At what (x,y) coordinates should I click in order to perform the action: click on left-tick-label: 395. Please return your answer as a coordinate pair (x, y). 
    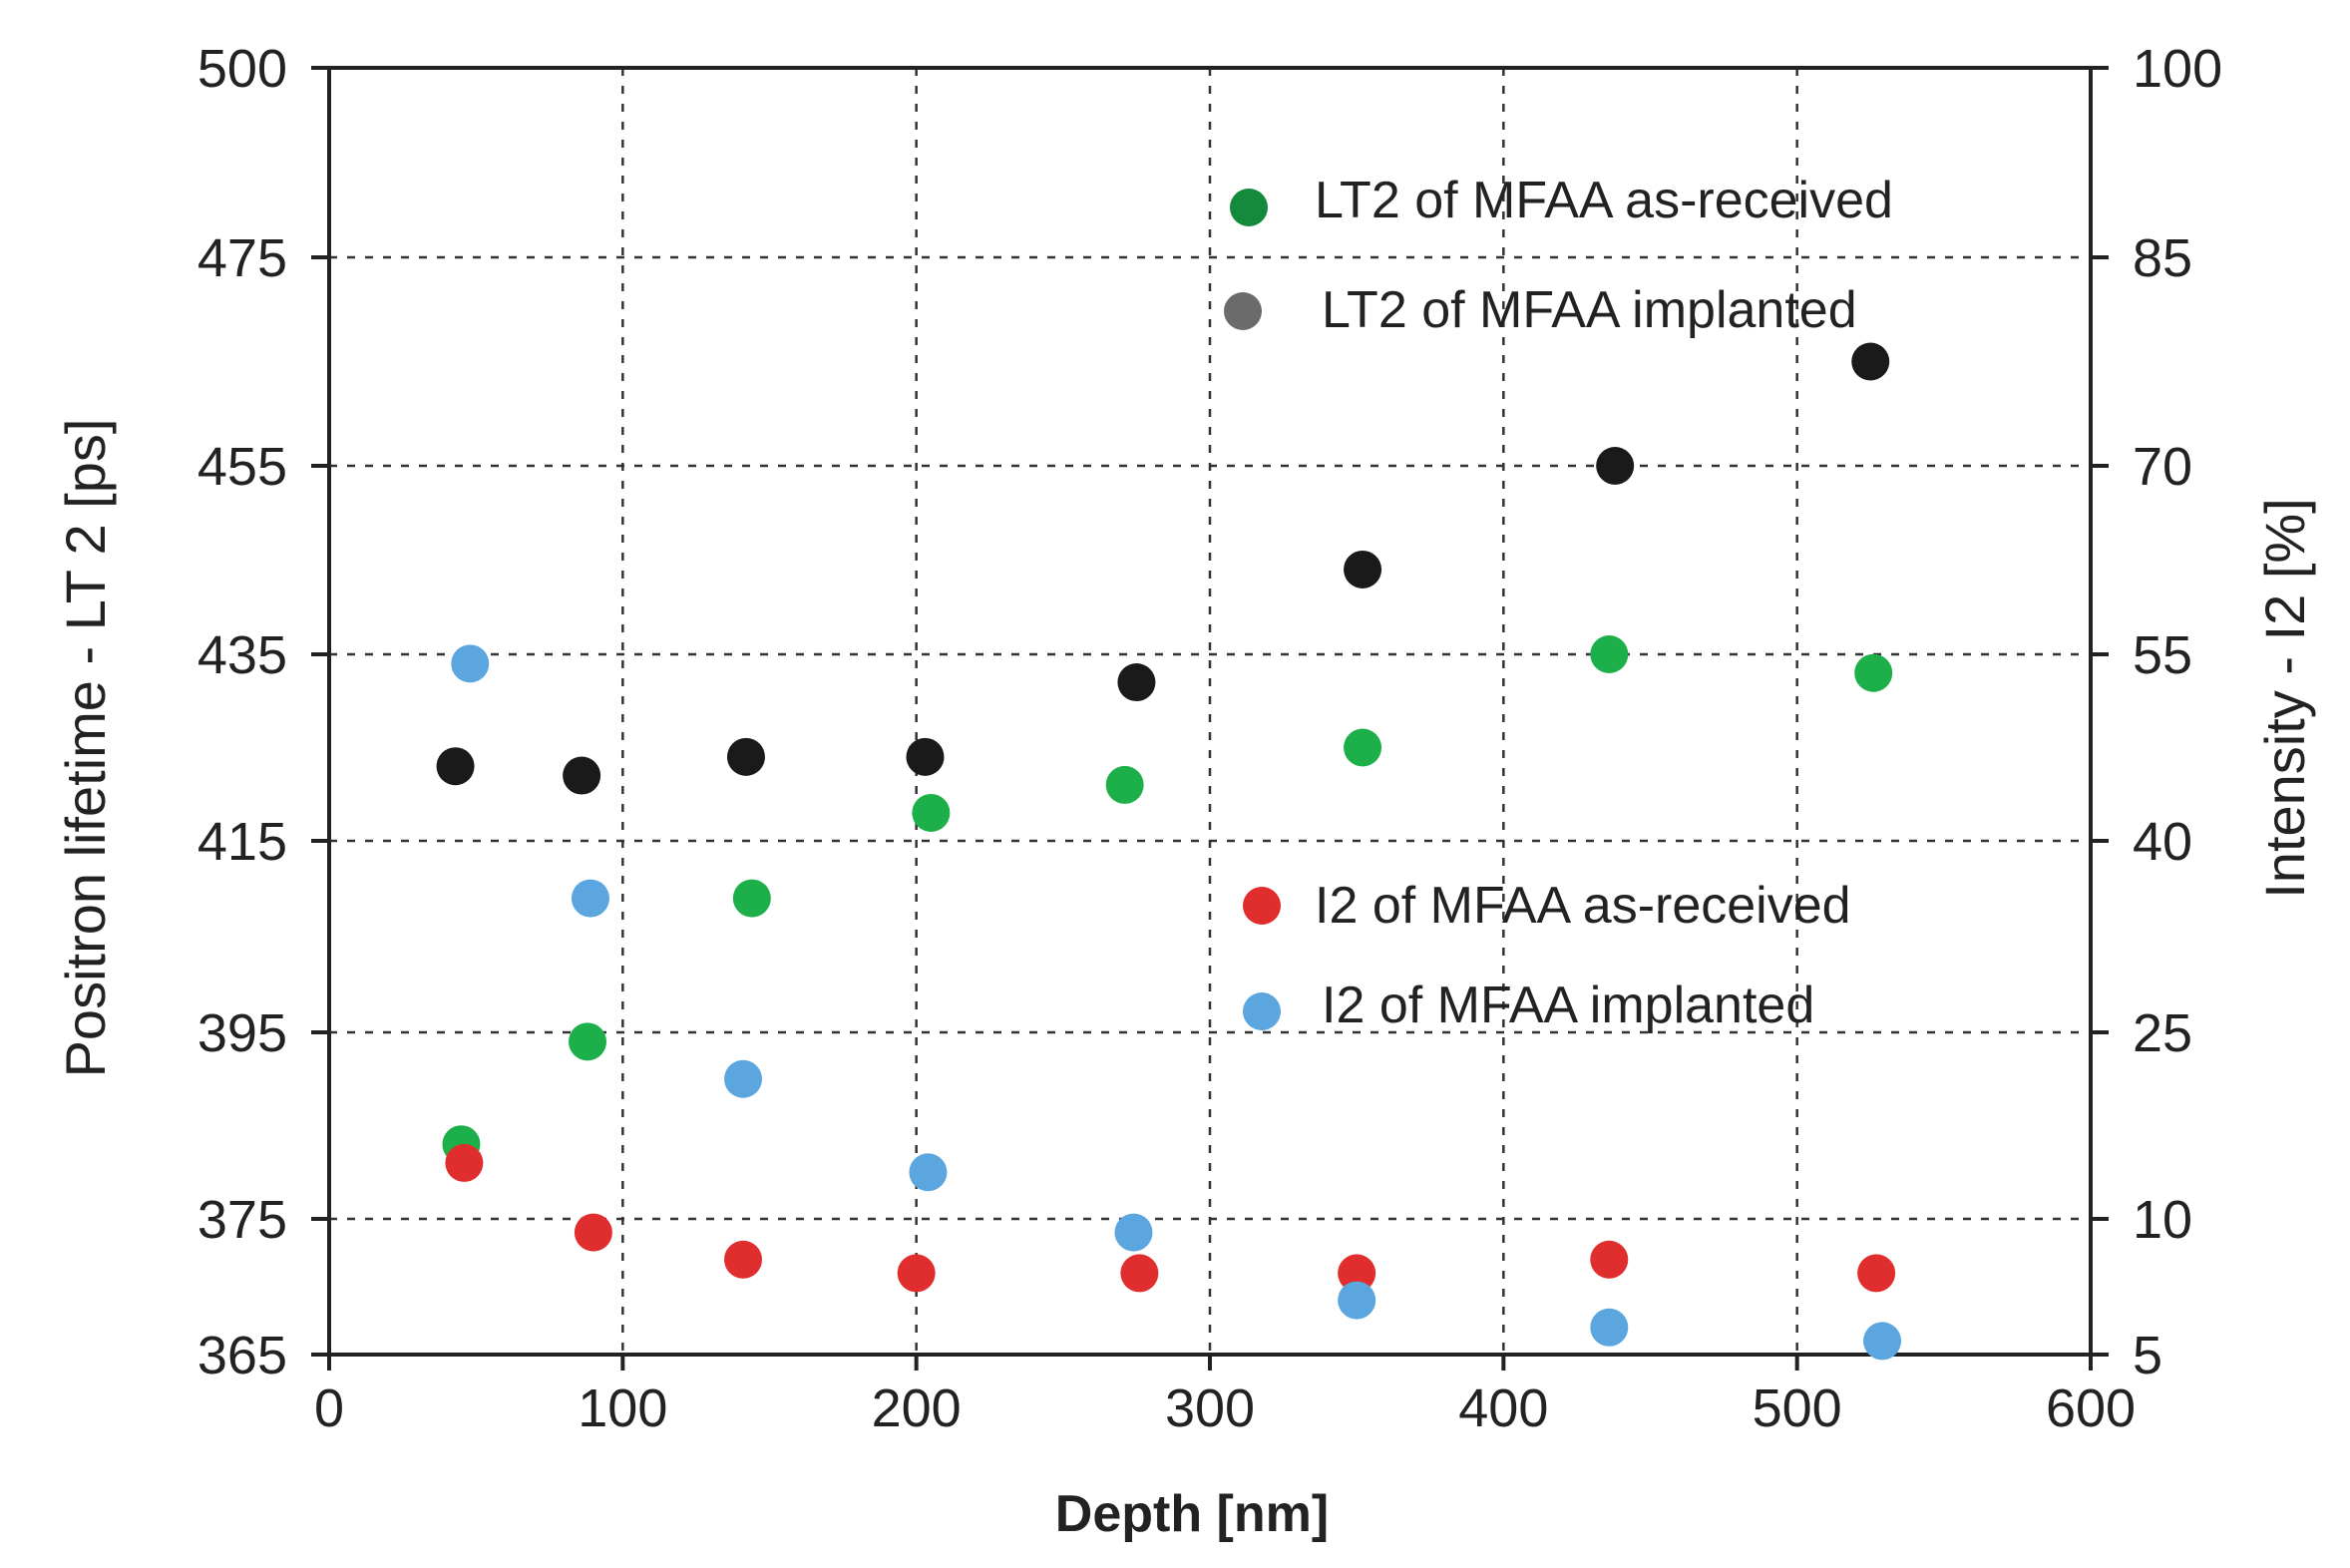
    Looking at the image, I should click on (242, 1033).